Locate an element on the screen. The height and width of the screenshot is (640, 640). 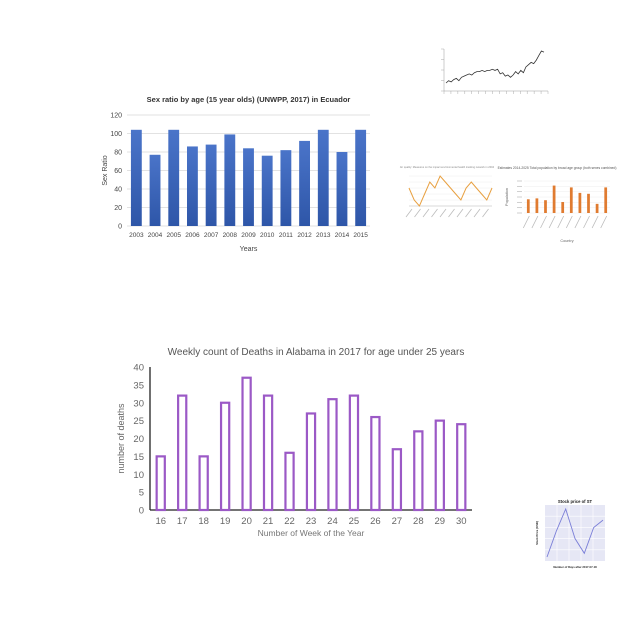
thumbnail-line-chart-1-svg is located at coordinates (495, 71).